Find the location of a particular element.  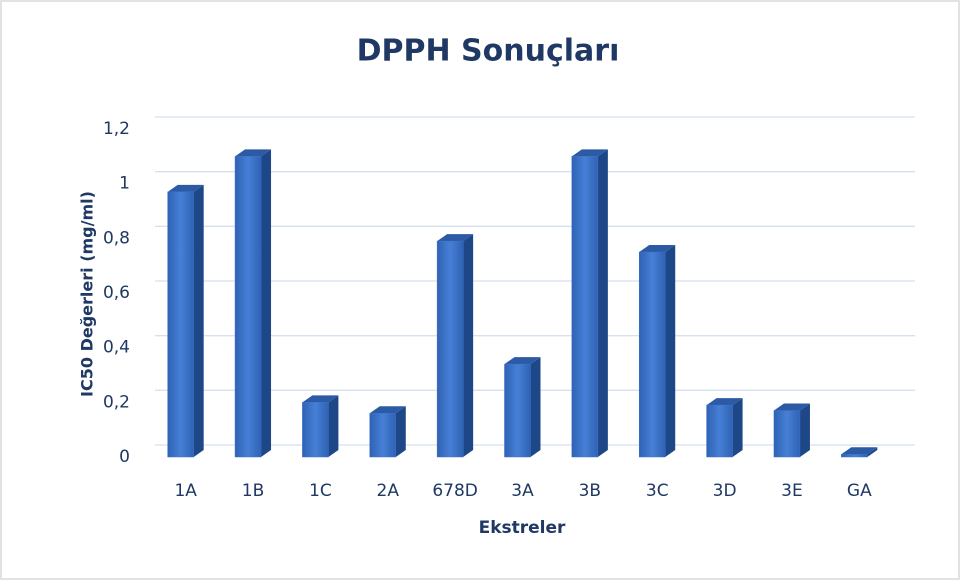

x-axis-label: Ekstreler is located at coordinates (522, 528).